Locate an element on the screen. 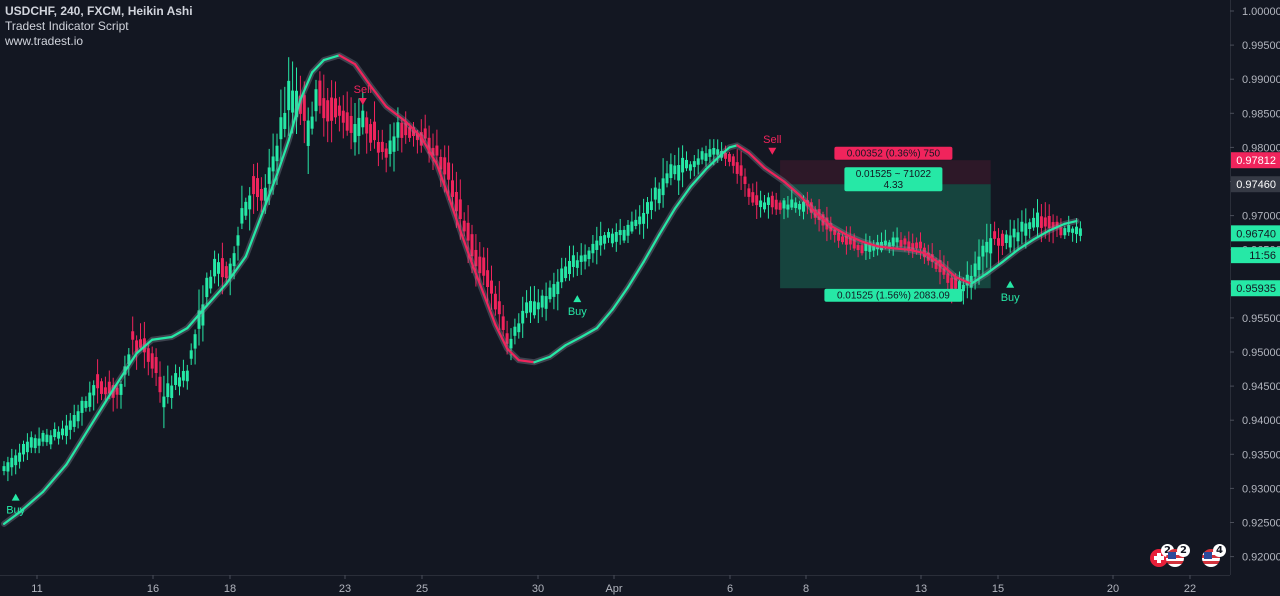 Image resolution: width=1280 pixels, height=596 pixels. website-label: www.tradest.io is located at coordinates (44, 41).